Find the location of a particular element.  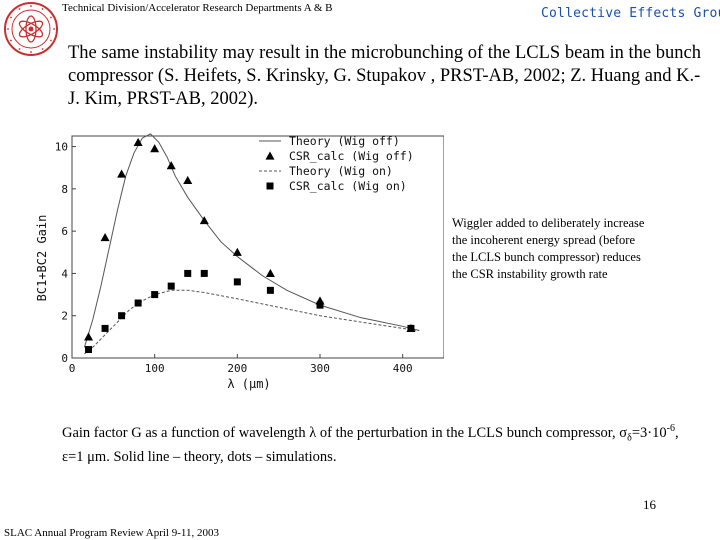

y-tick-label: 10 is located at coordinates (61, 147).